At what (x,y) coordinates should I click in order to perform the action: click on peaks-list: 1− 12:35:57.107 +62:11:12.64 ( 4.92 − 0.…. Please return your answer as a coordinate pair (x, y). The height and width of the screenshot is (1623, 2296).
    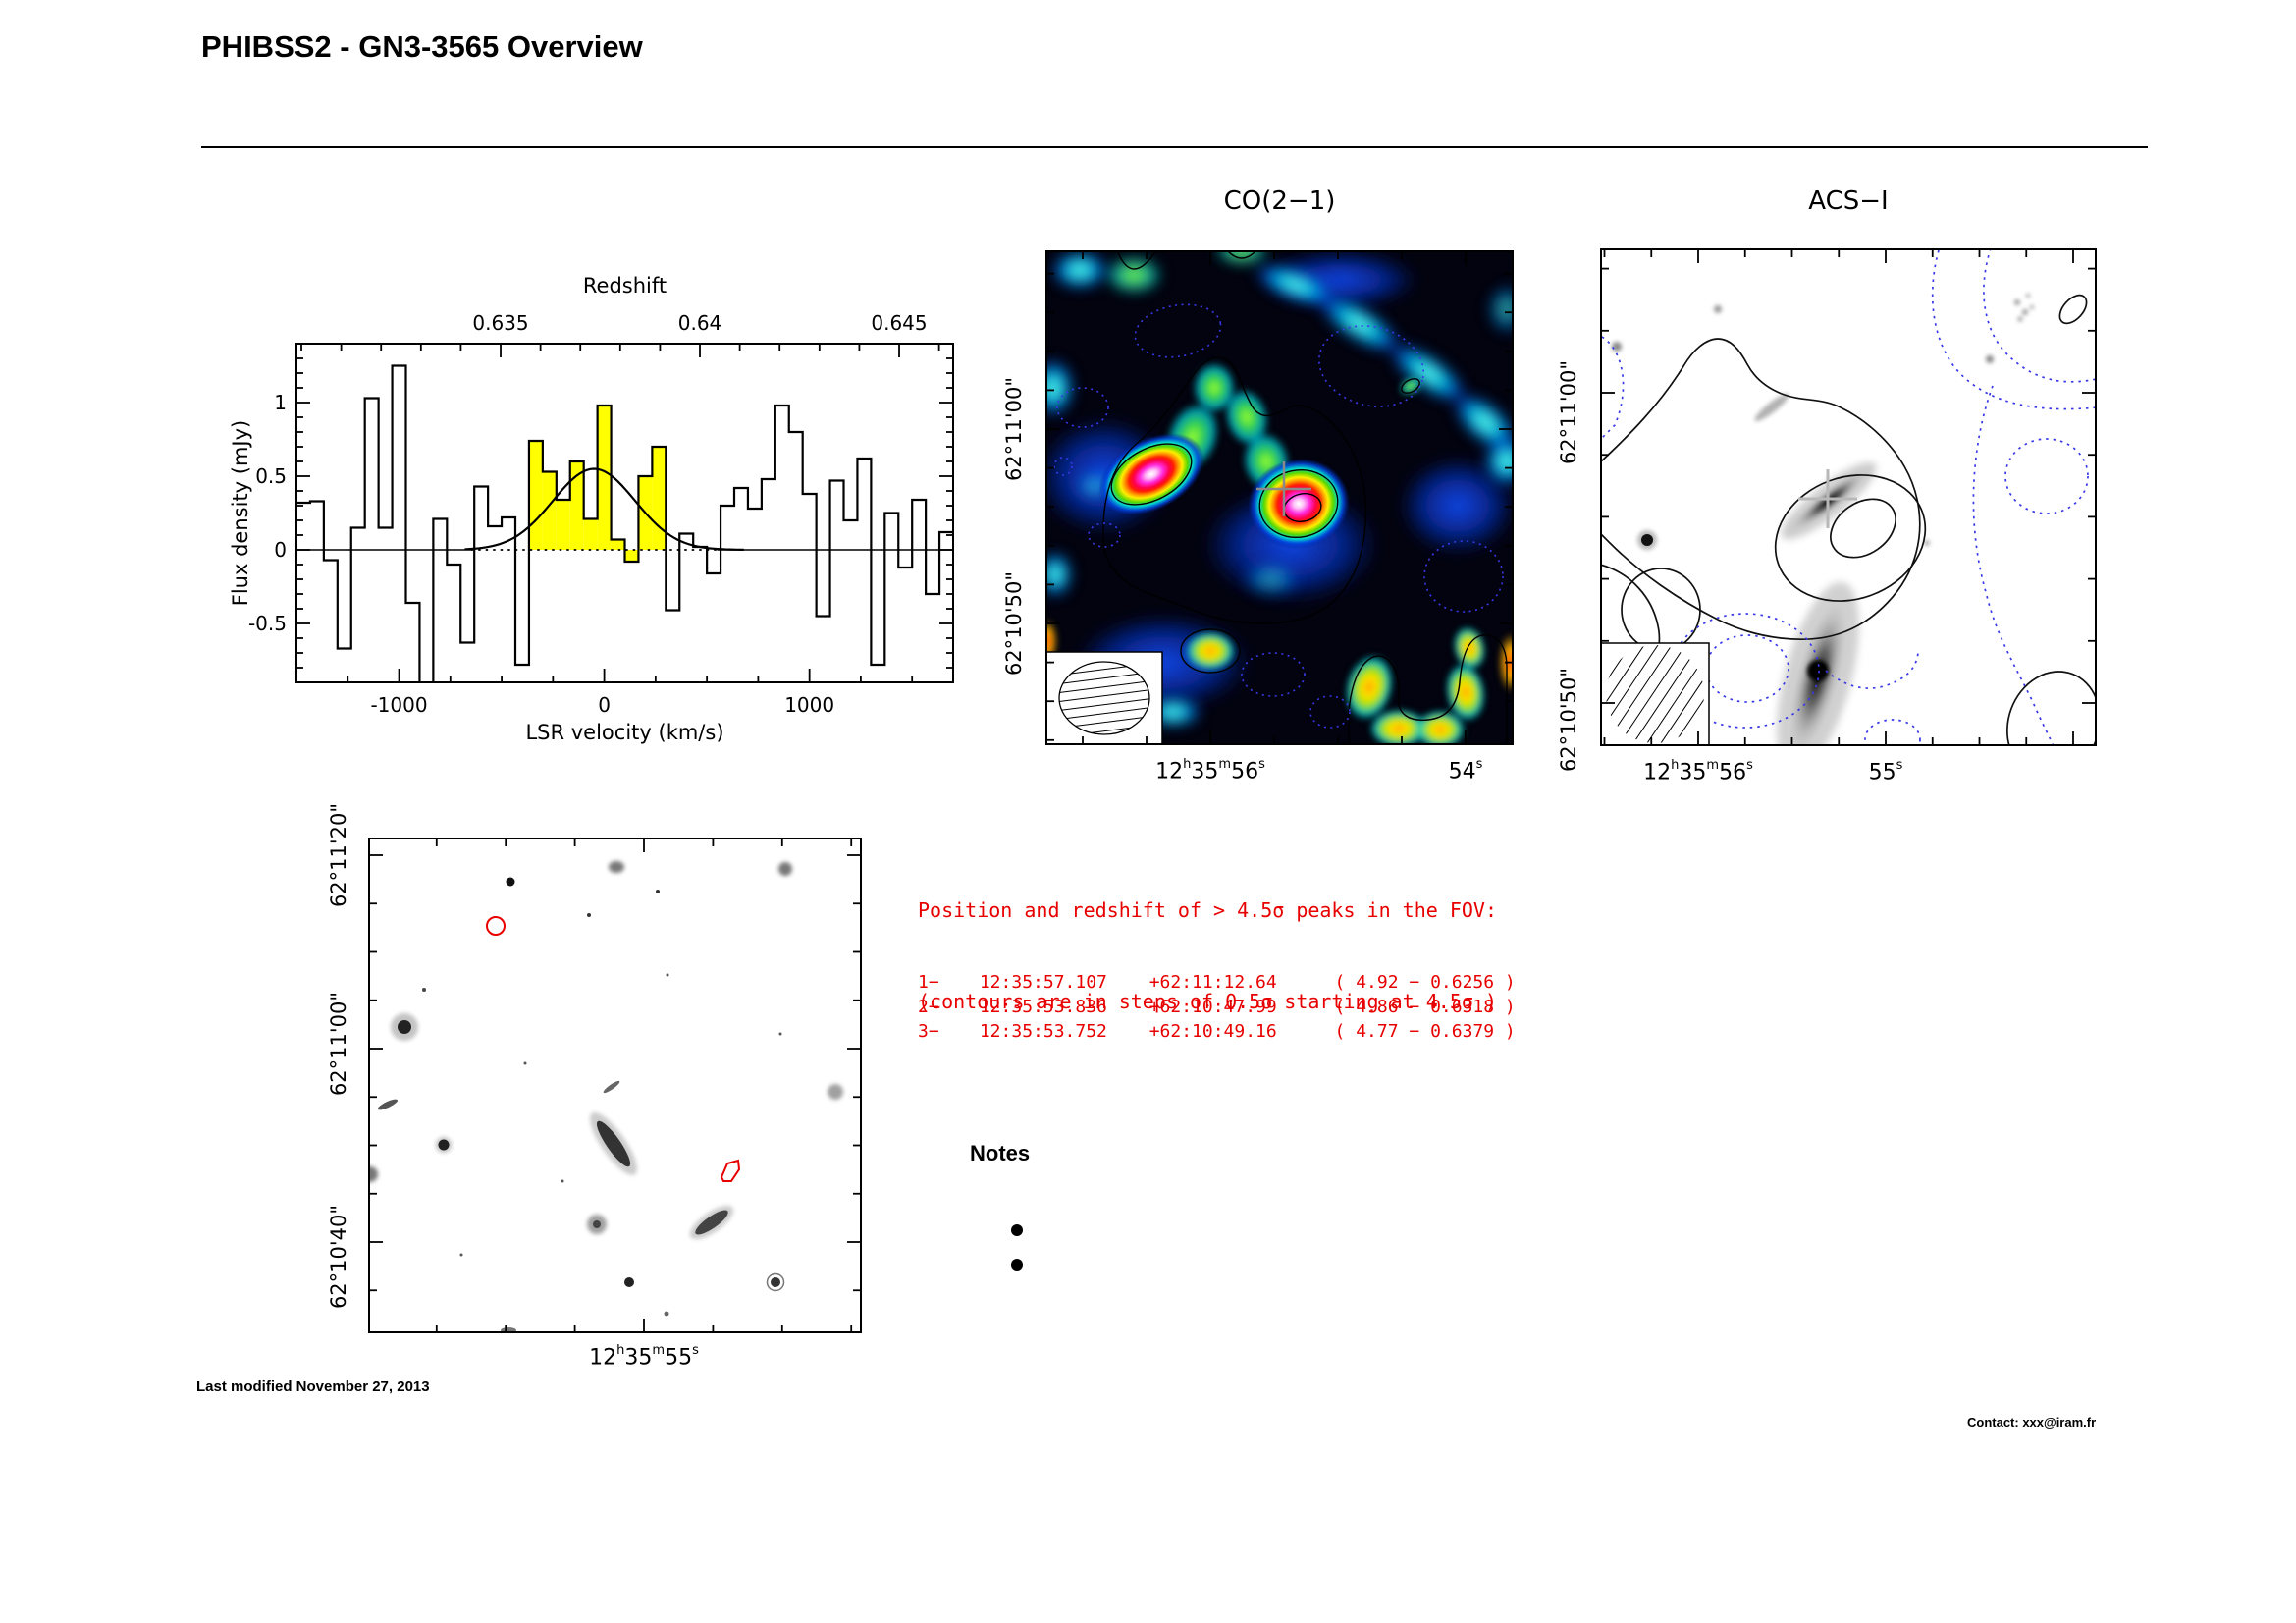
    Looking at the image, I should click on (1217, 1007).